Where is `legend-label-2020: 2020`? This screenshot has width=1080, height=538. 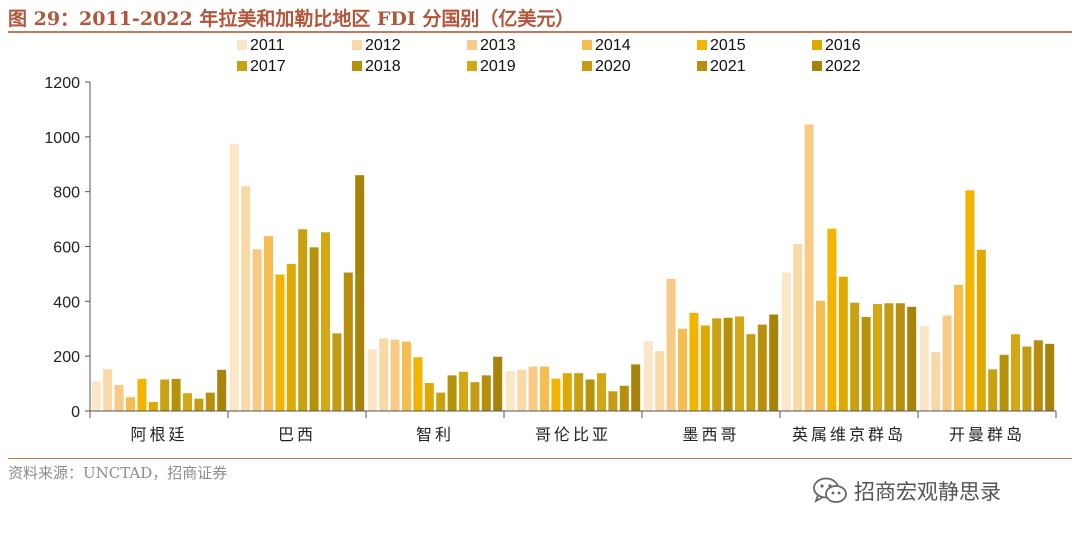
legend-label-2020: 2020 is located at coordinates (613, 66).